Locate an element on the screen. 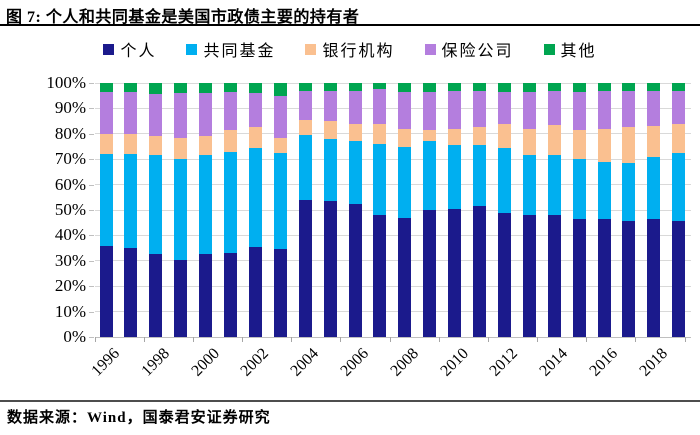  bar-2011 is located at coordinates (479, 210).